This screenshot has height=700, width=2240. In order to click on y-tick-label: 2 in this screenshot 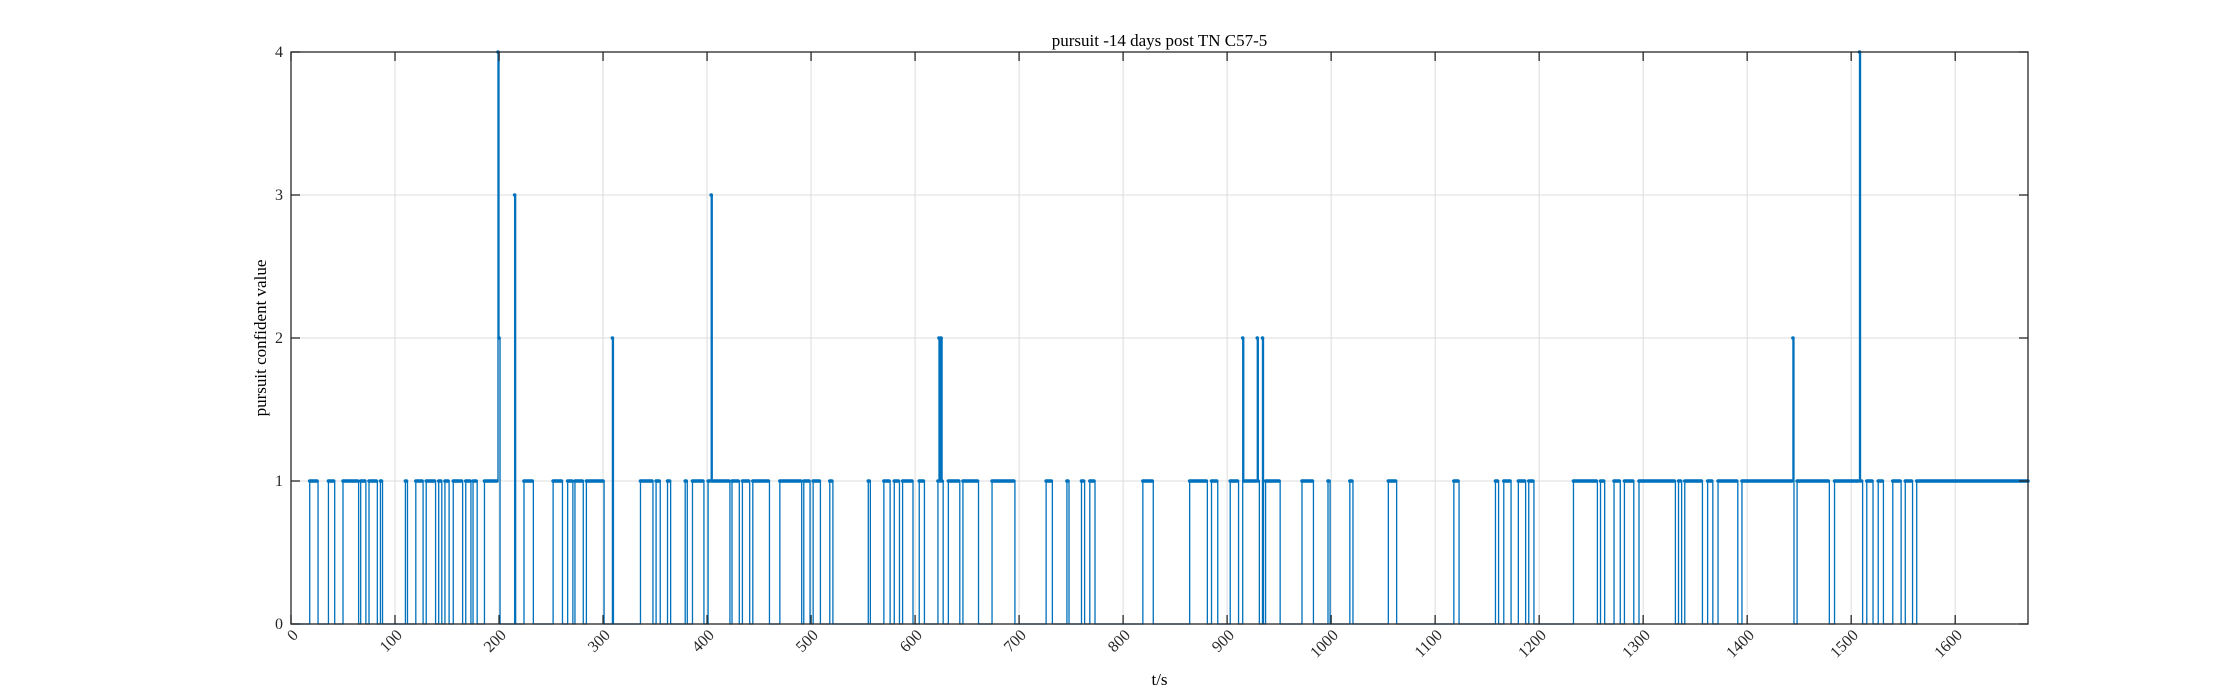, I will do `click(279, 338)`.